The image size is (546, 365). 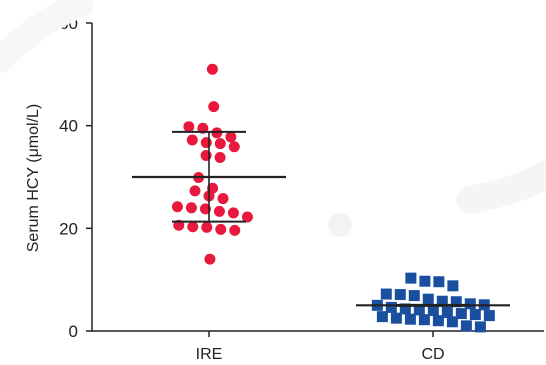 I want to click on x-tick-label: CD, so click(x=432, y=354).